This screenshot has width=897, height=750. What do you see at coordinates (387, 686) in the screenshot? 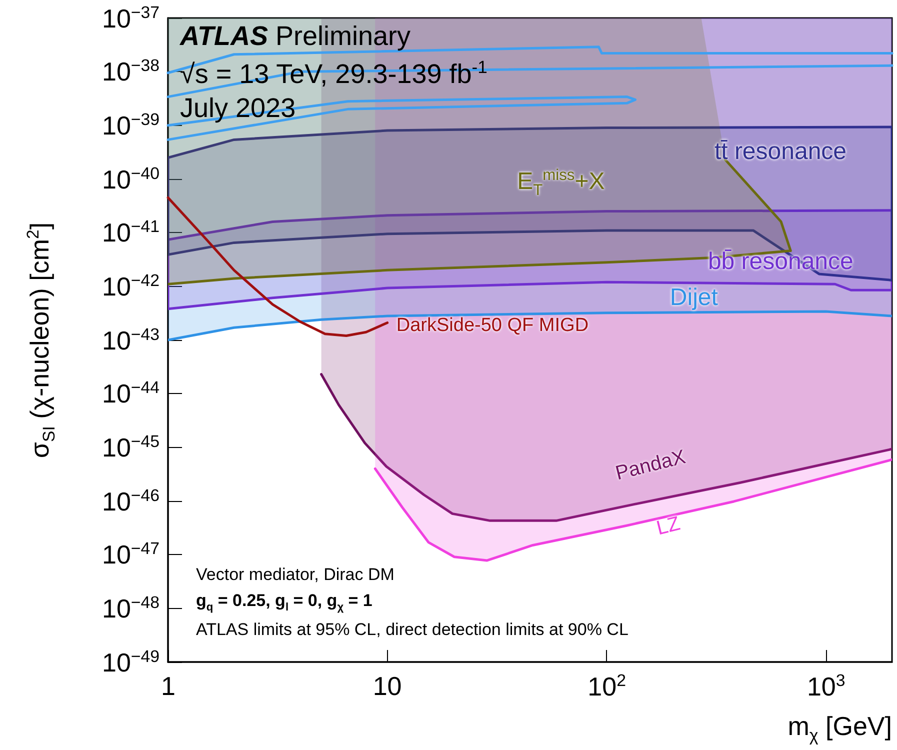
I see `x-tick-label: 10` at bounding box center [387, 686].